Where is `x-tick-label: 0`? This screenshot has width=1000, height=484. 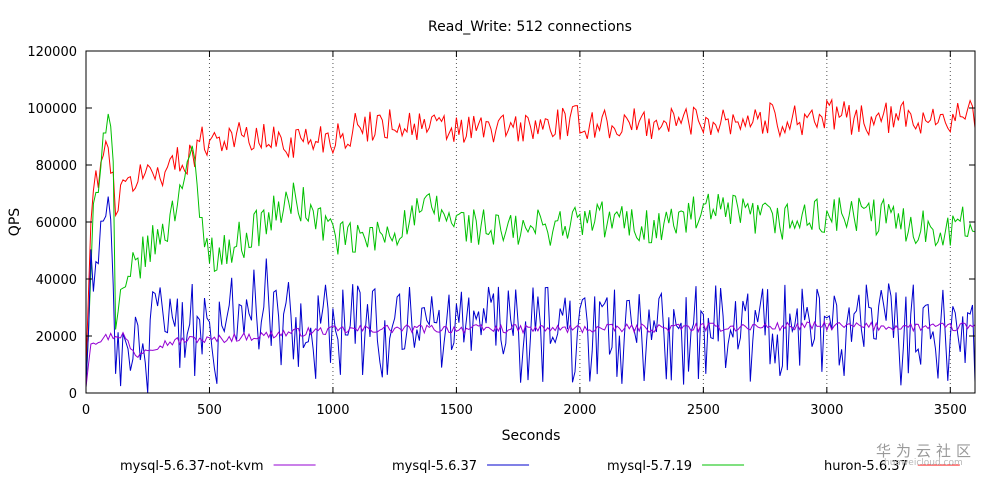 x-tick-label: 0 is located at coordinates (86, 410).